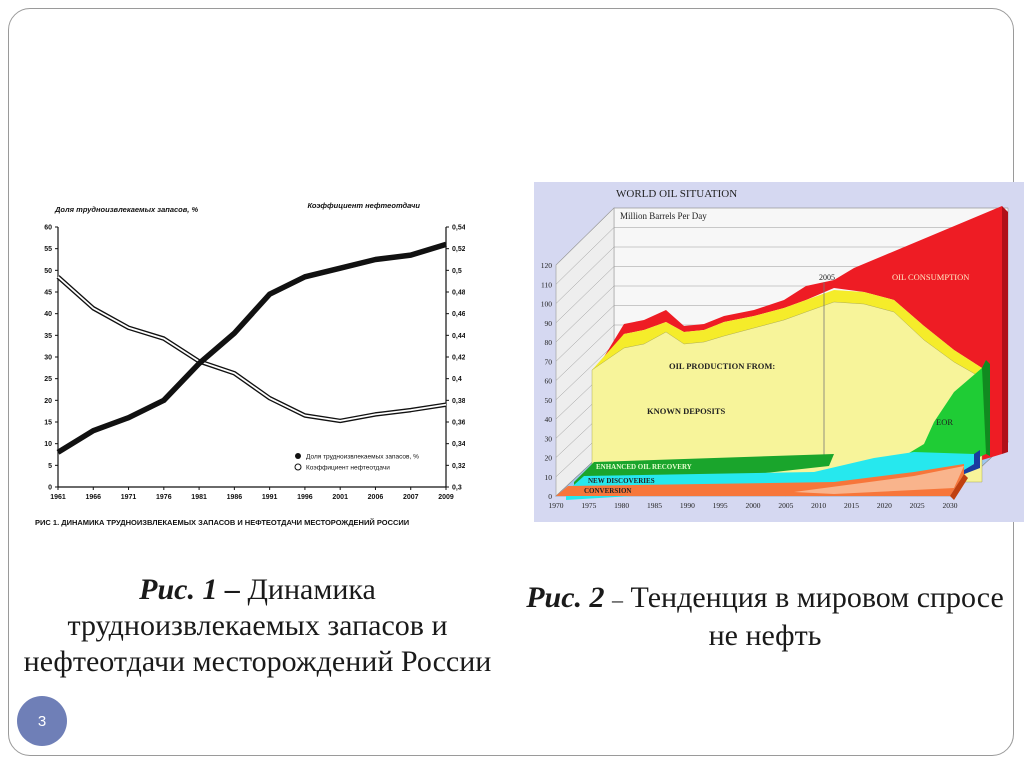  What do you see at coordinates (547, 265) in the screenshot?
I see `y-tick-label: 120` at bounding box center [547, 265].